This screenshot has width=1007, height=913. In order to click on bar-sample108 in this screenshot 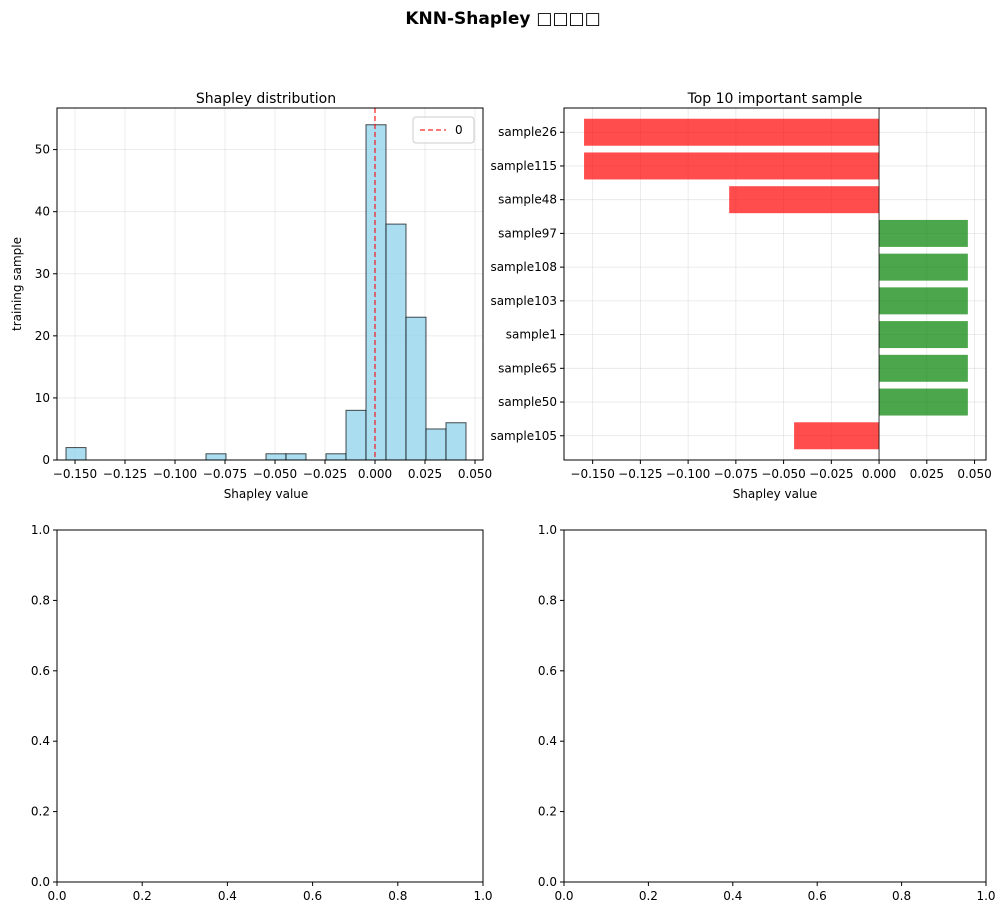, I will do `click(923, 267)`.